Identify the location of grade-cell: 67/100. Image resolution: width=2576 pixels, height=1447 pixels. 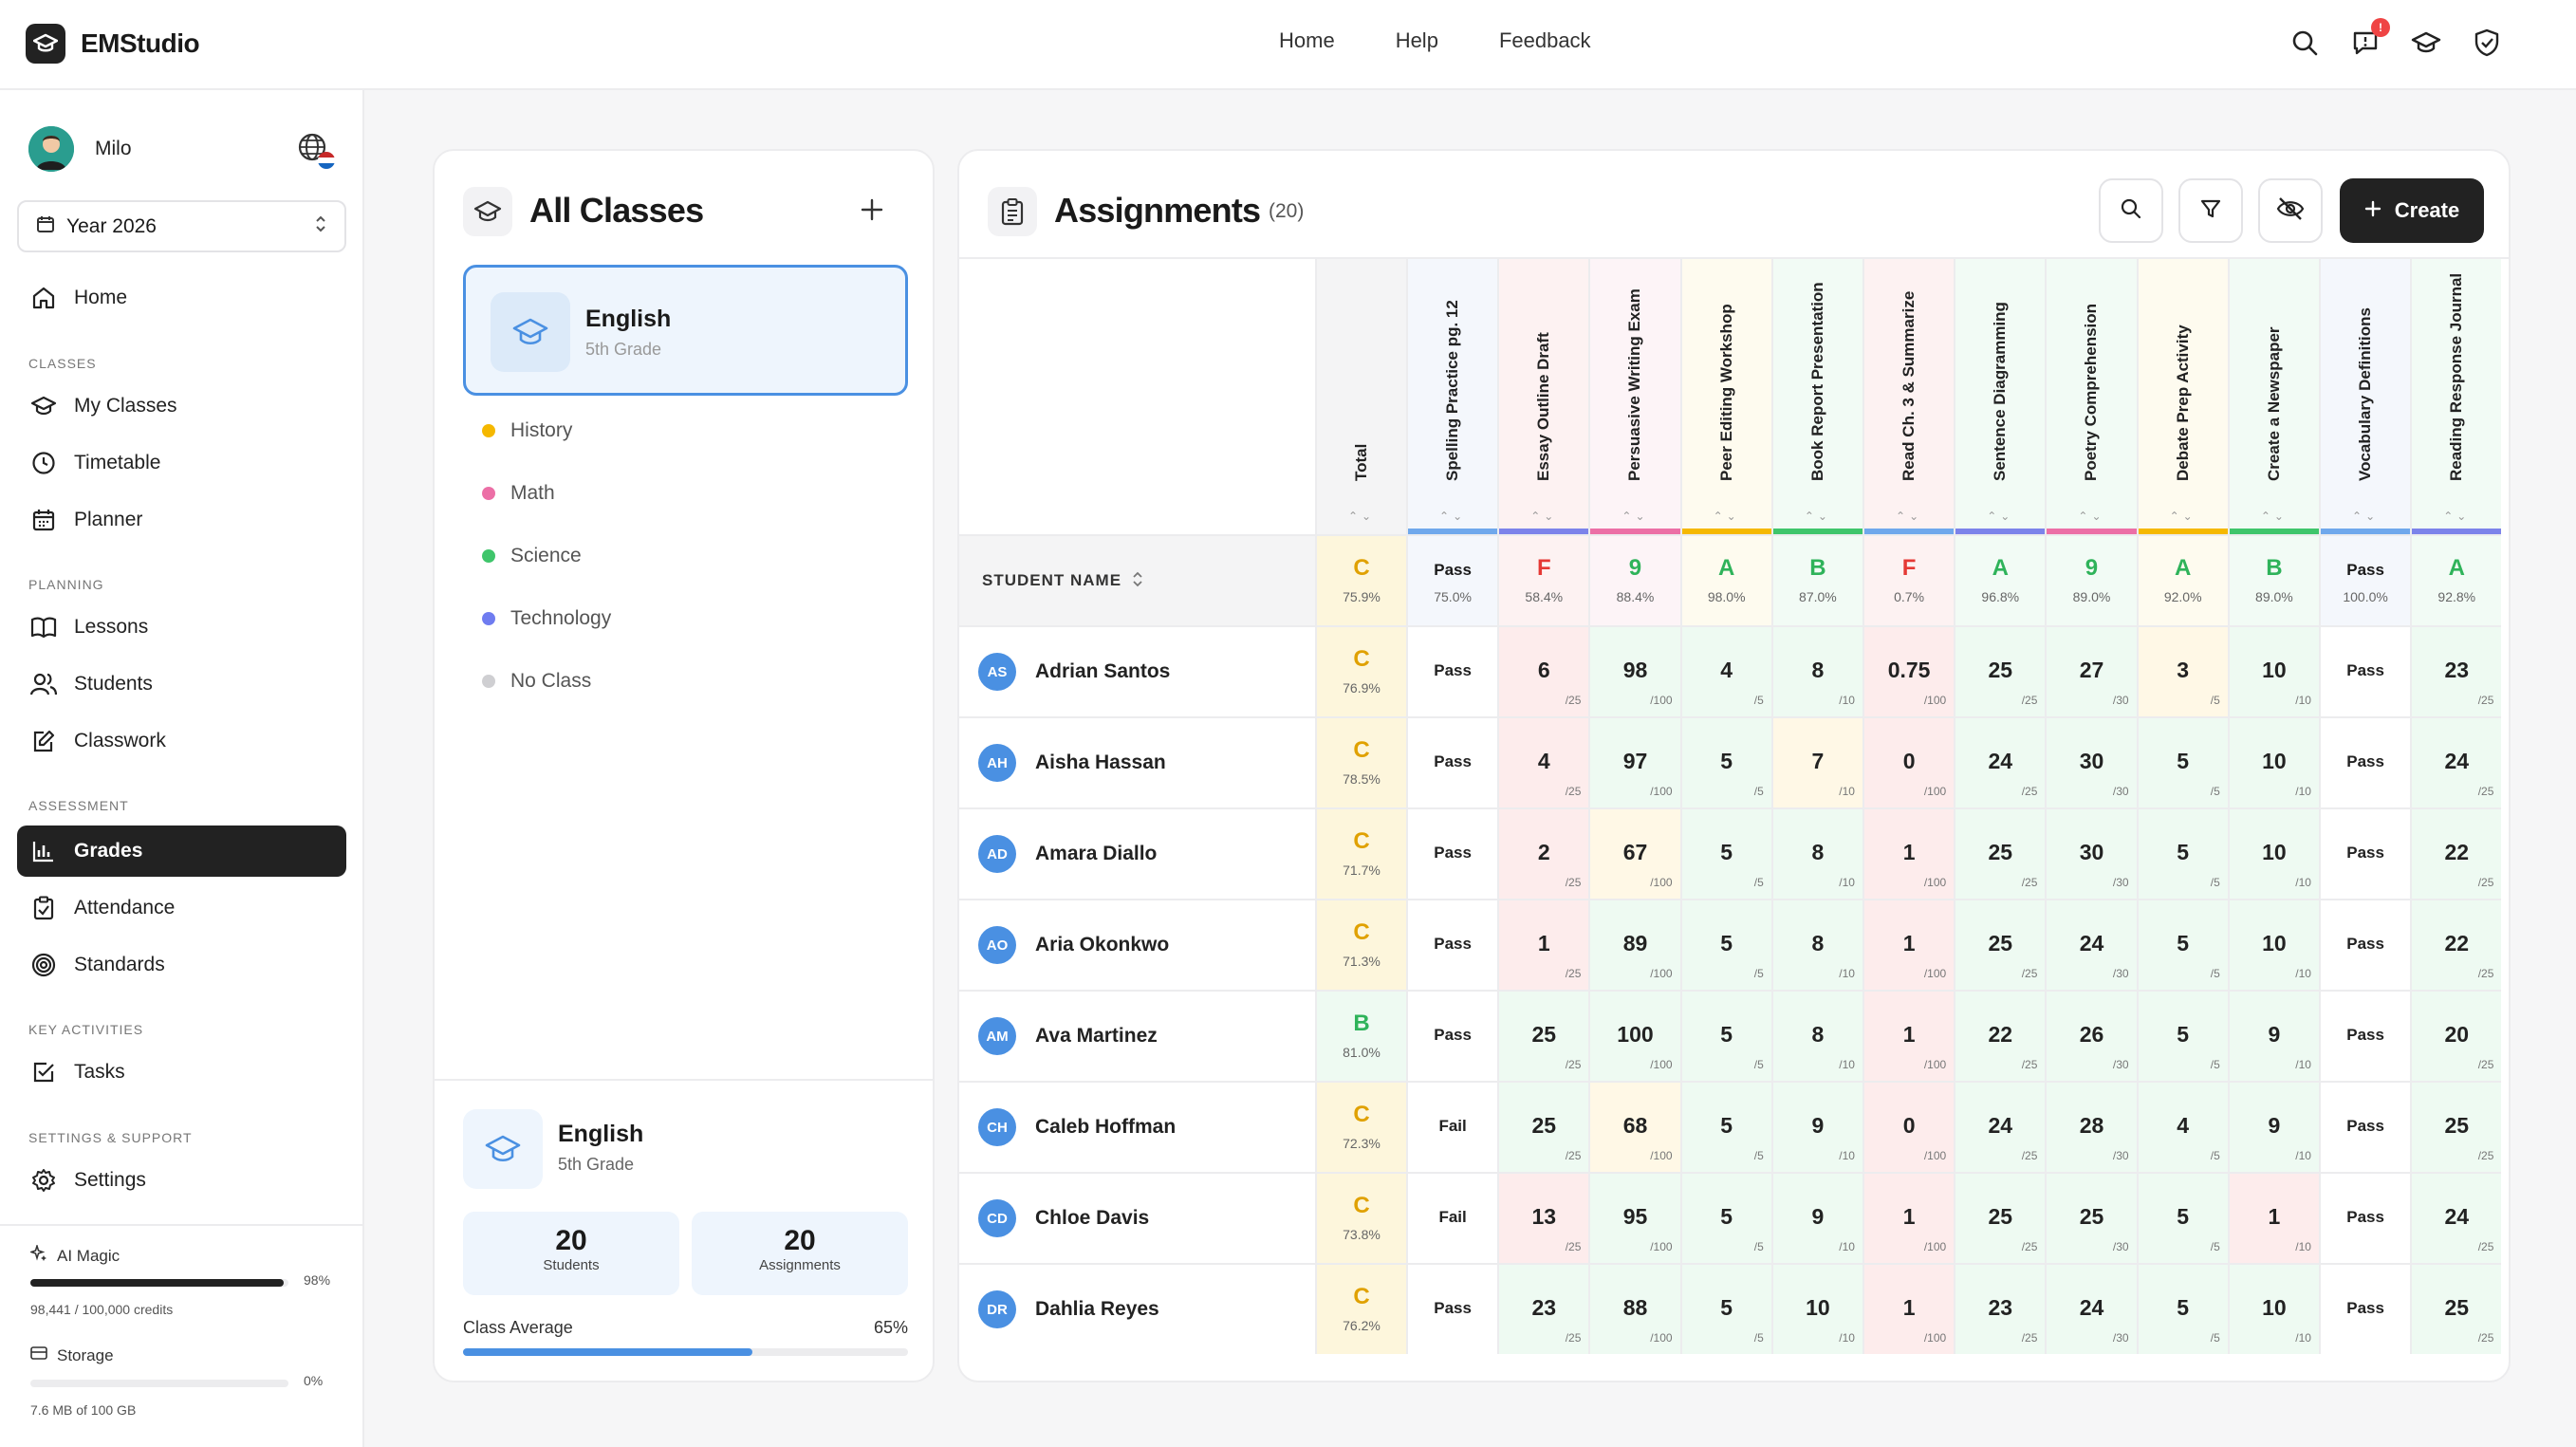
(1634, 853).